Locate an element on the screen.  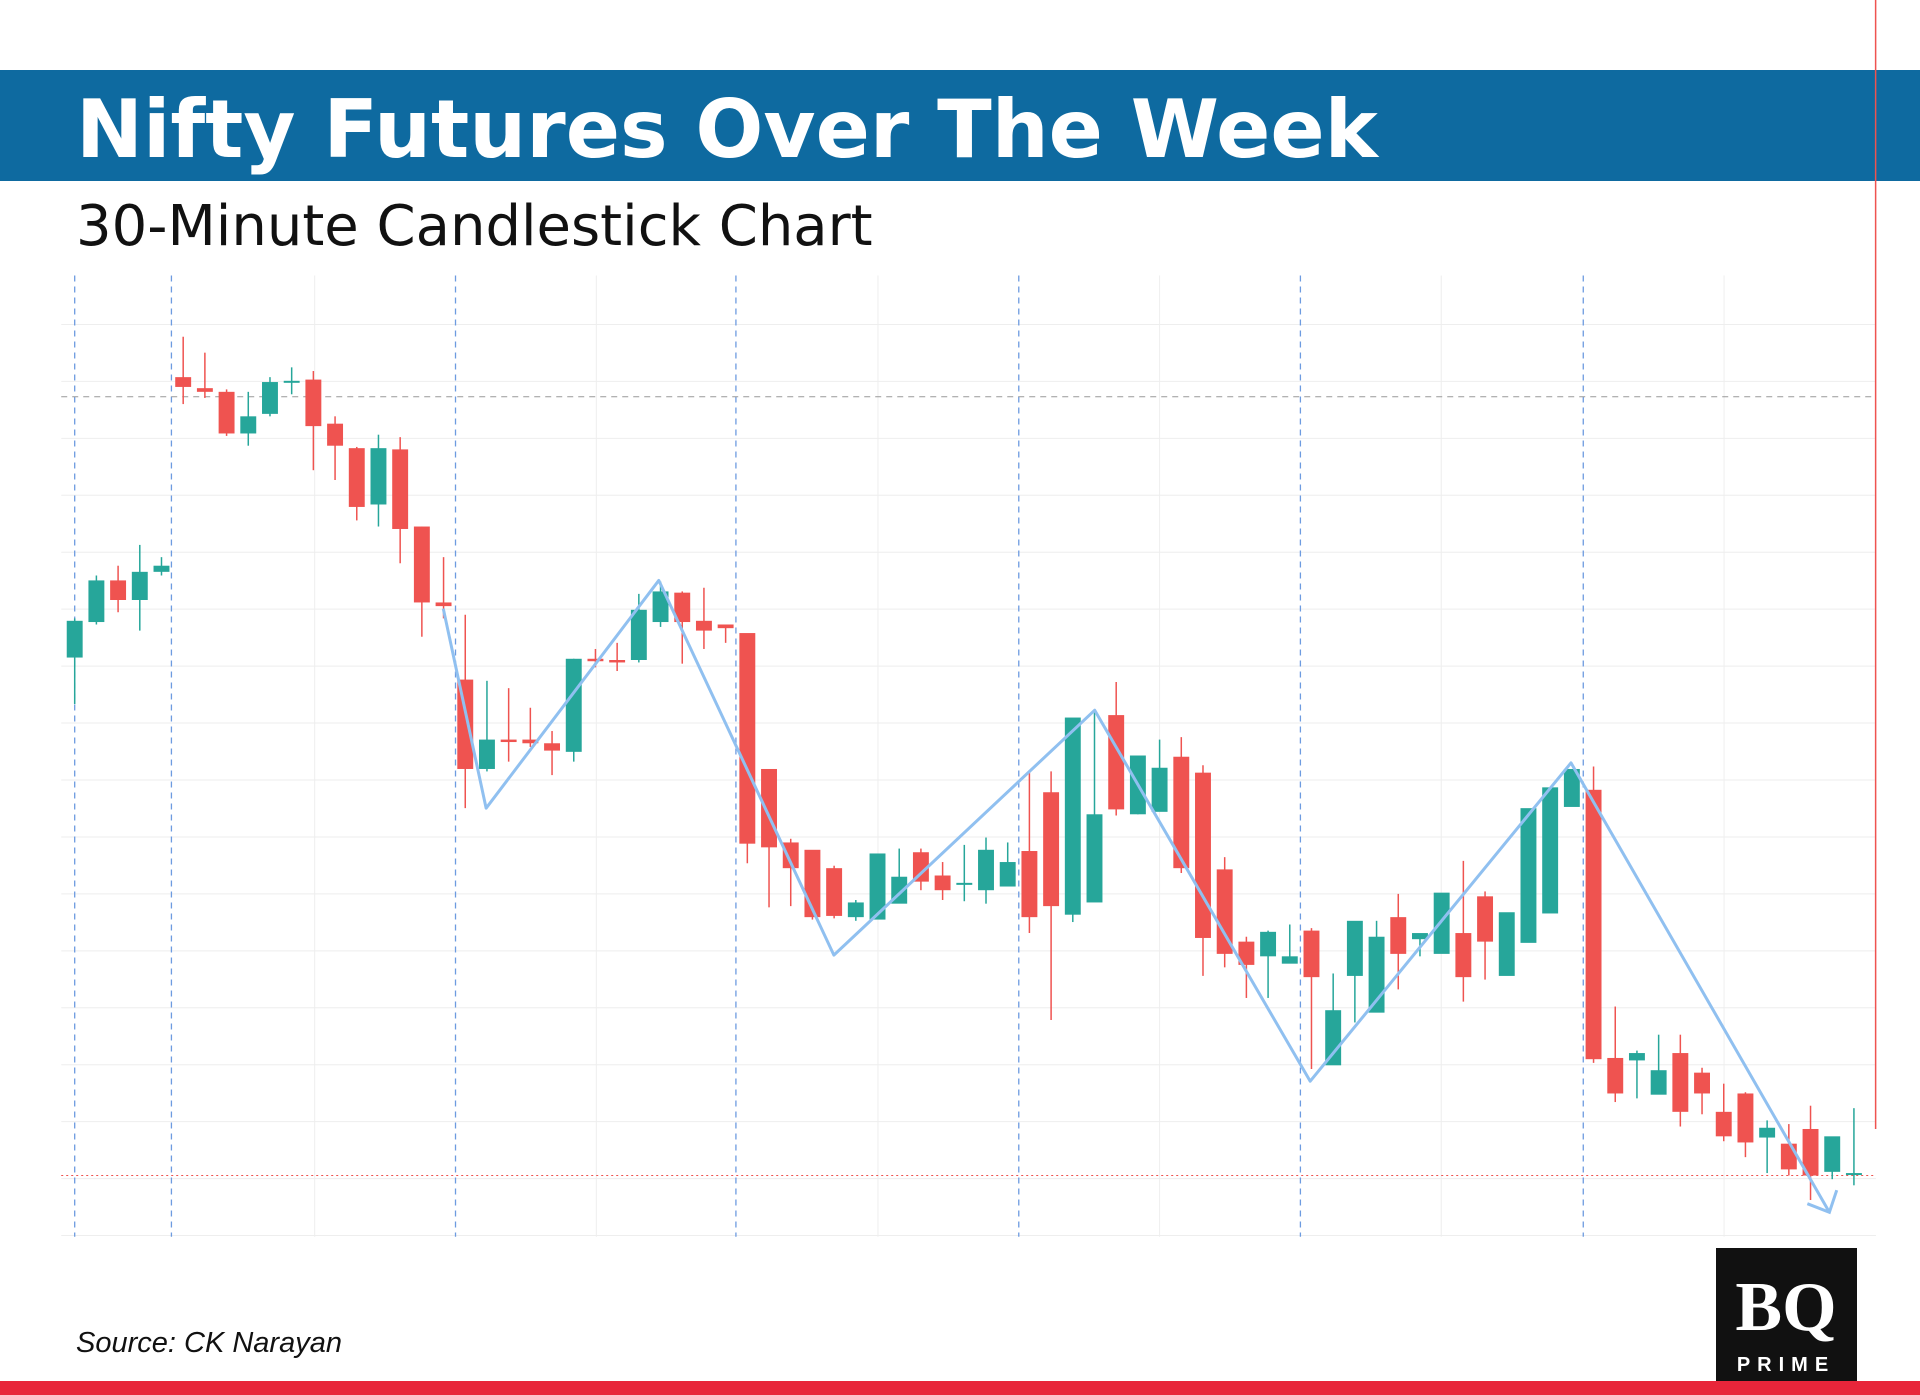
source: Source: CK Narayan is located at coordinates (209, 1343).